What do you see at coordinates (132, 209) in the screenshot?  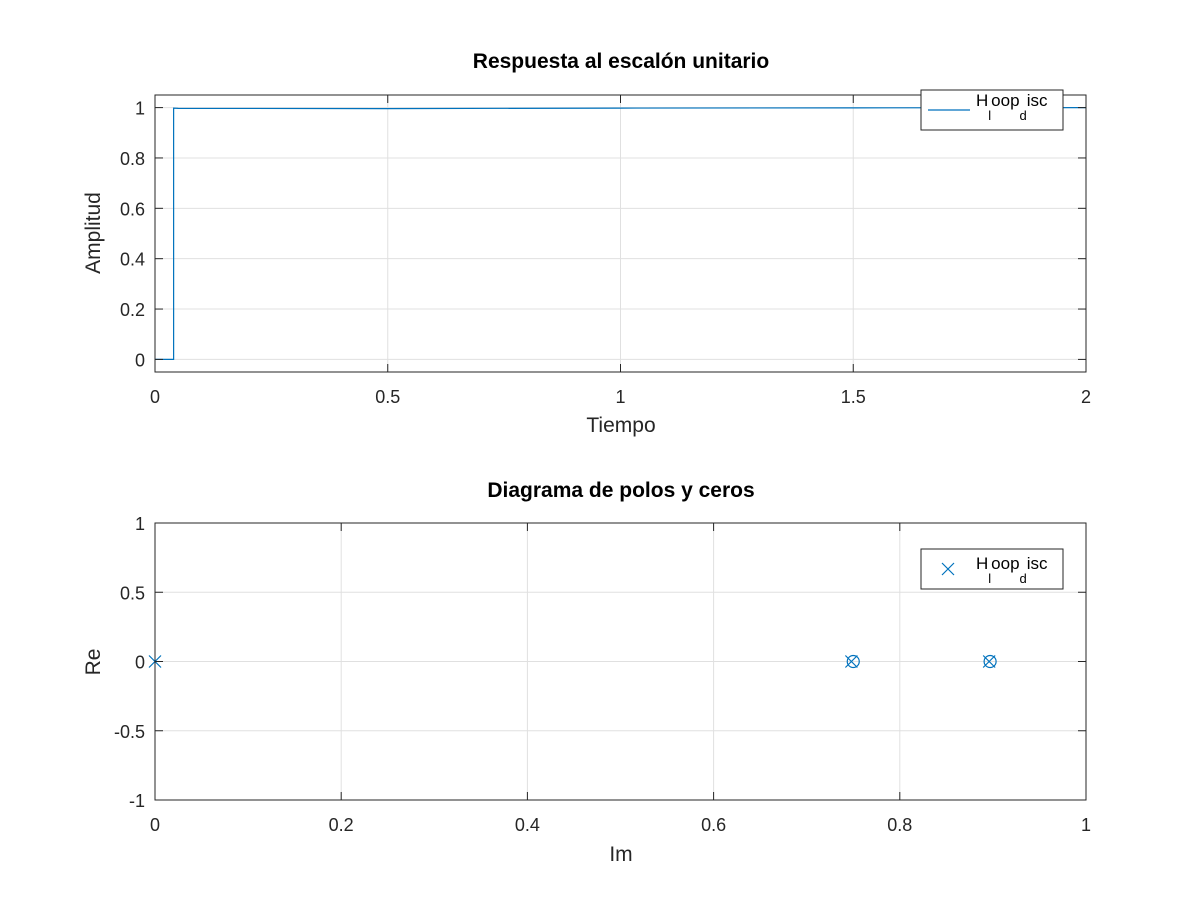 I see `y-tick-label: 0.6` at bounding box center [132, 209].